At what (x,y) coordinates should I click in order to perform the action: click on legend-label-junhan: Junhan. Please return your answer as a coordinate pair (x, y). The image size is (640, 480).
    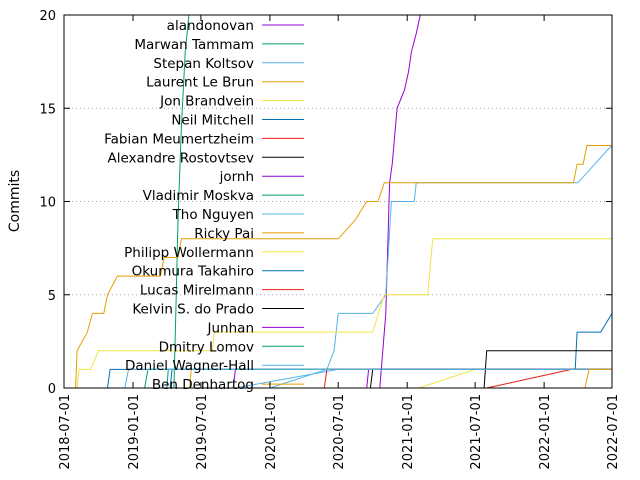
    Looking at the image, I should click on (230, 328).